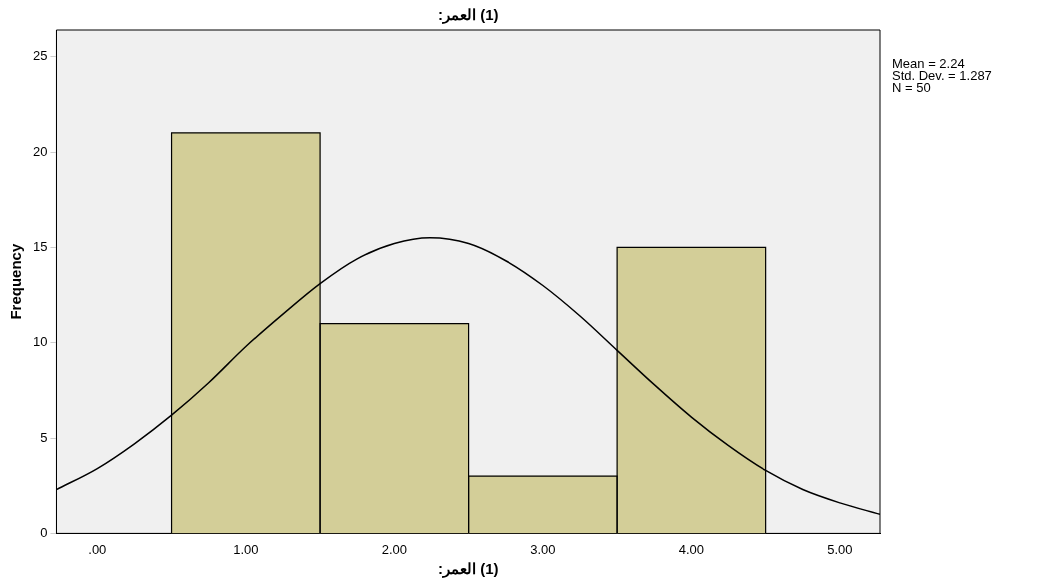 The image size is (1056, 585). Describe the element at coordinates (44, 532) in the screenshot. I see `y-tick-label: 0` at that location.